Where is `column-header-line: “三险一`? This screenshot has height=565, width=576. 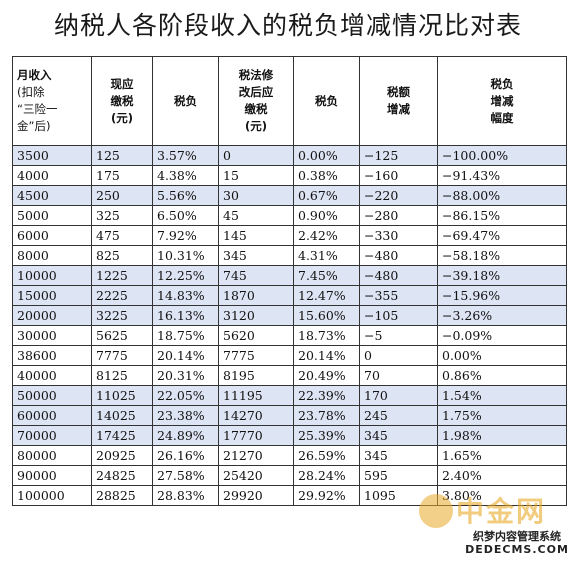 column-header-line: “三险一 is located at coordinates (37, 109).